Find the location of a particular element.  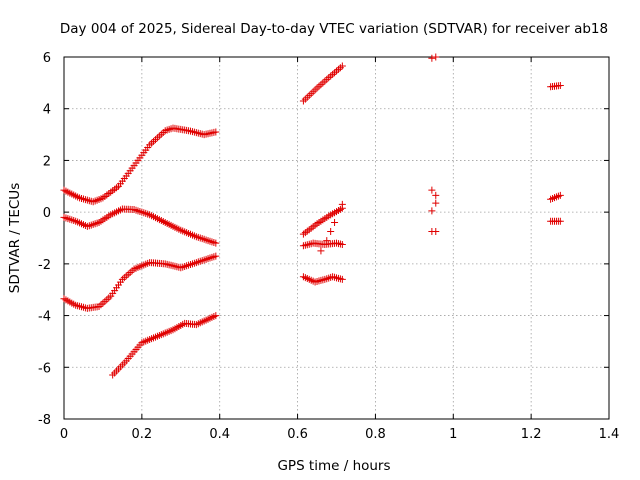

x-tick-label: 0 is located at coordinates (64, 434).